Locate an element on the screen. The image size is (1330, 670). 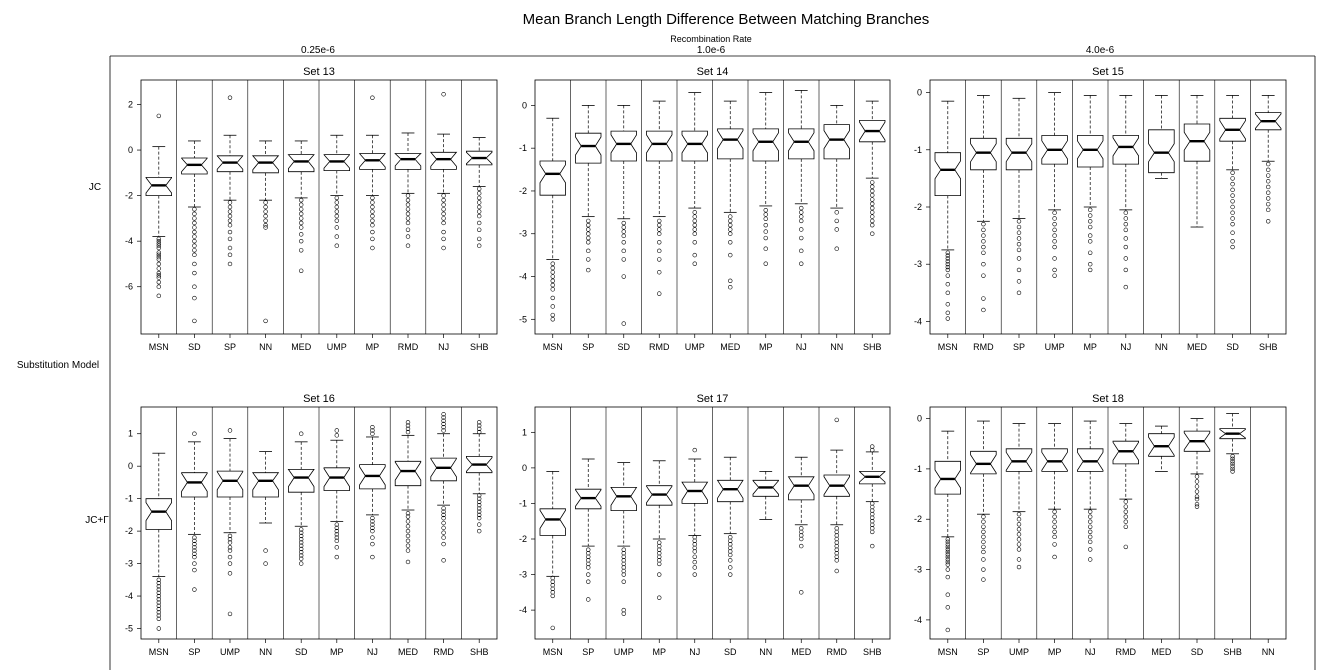
panel-title: Set 18 is located at coordinates (1108, 399).